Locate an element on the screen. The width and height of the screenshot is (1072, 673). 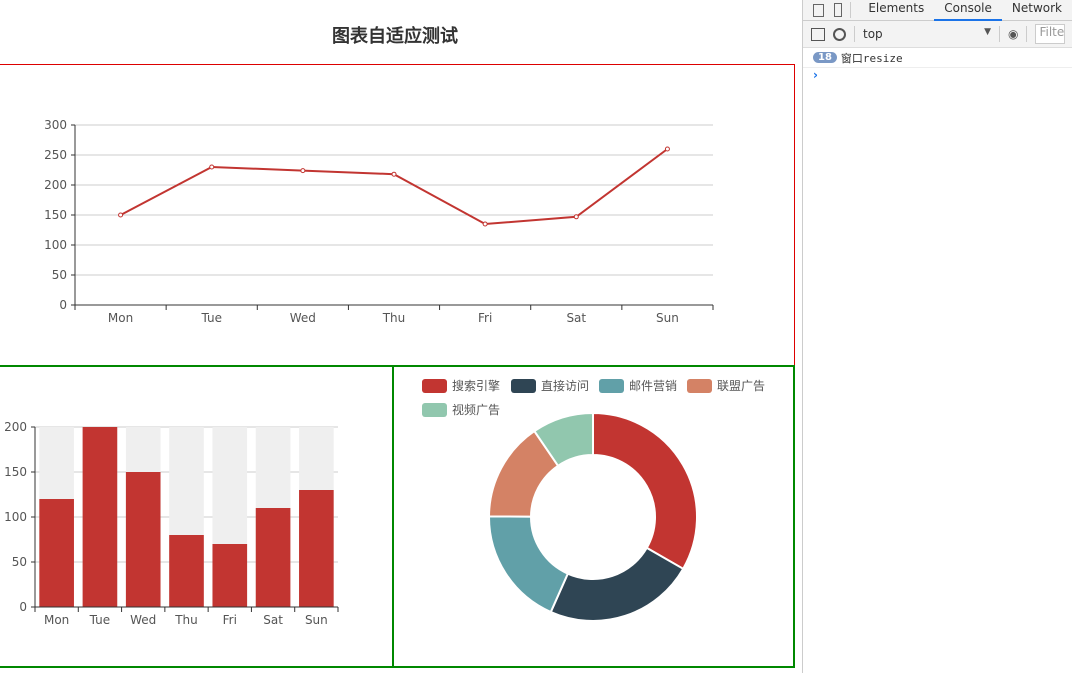
console-prompt: › is located at coordinates (815, 75).